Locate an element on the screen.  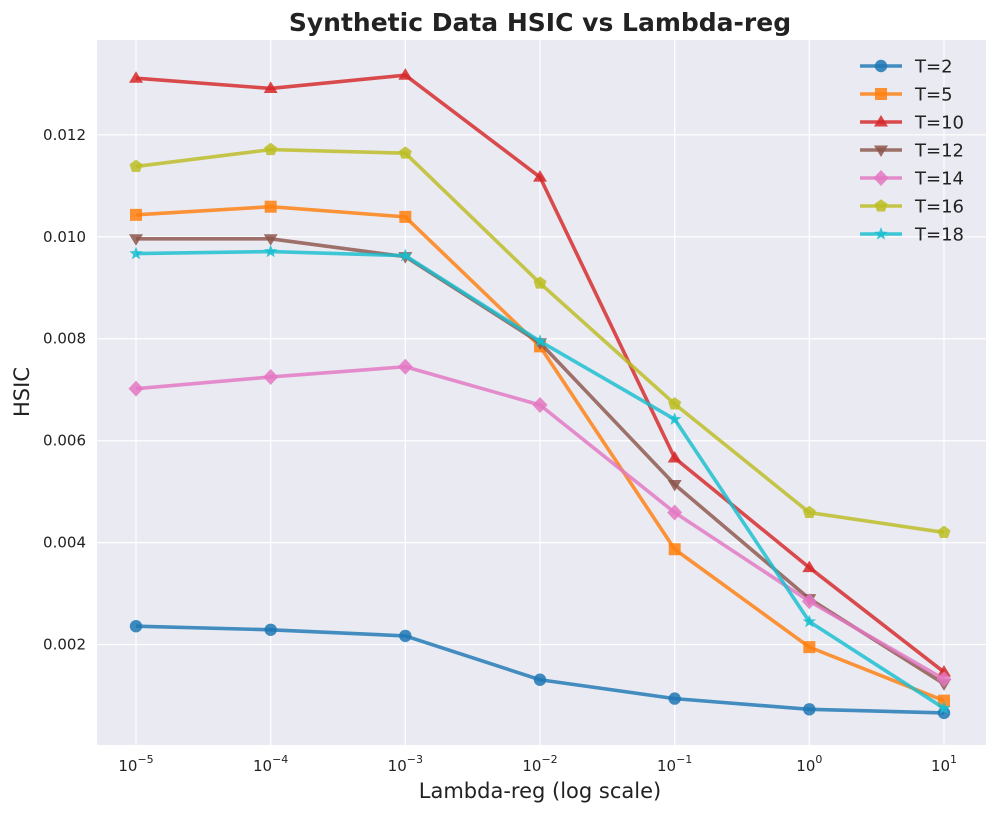
x-tick-label: 10⁻¹ is located at coordinates (674, 764).